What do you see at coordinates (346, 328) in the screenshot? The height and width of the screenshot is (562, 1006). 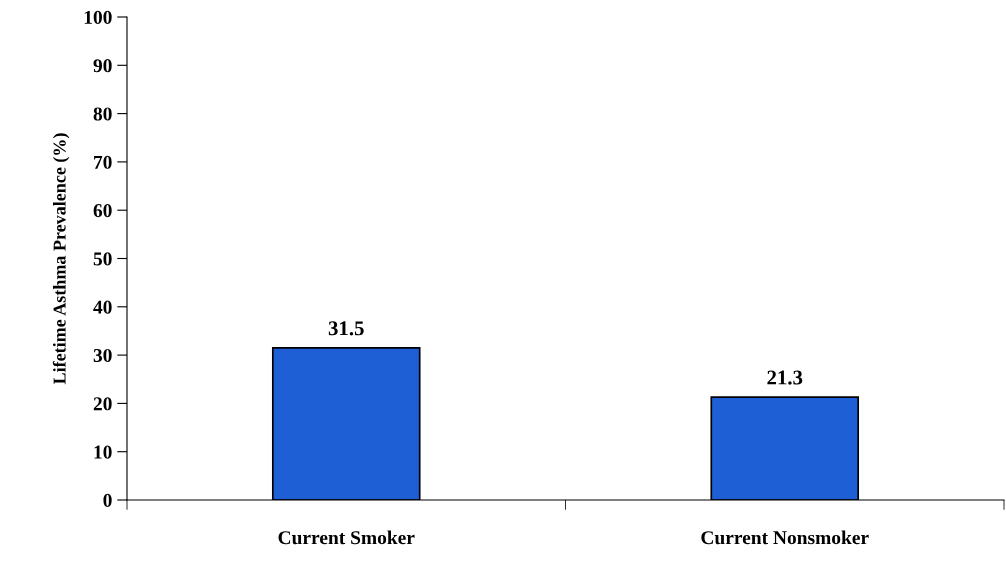 I see `data-label: 31.5` at bounding box center [346, 328].